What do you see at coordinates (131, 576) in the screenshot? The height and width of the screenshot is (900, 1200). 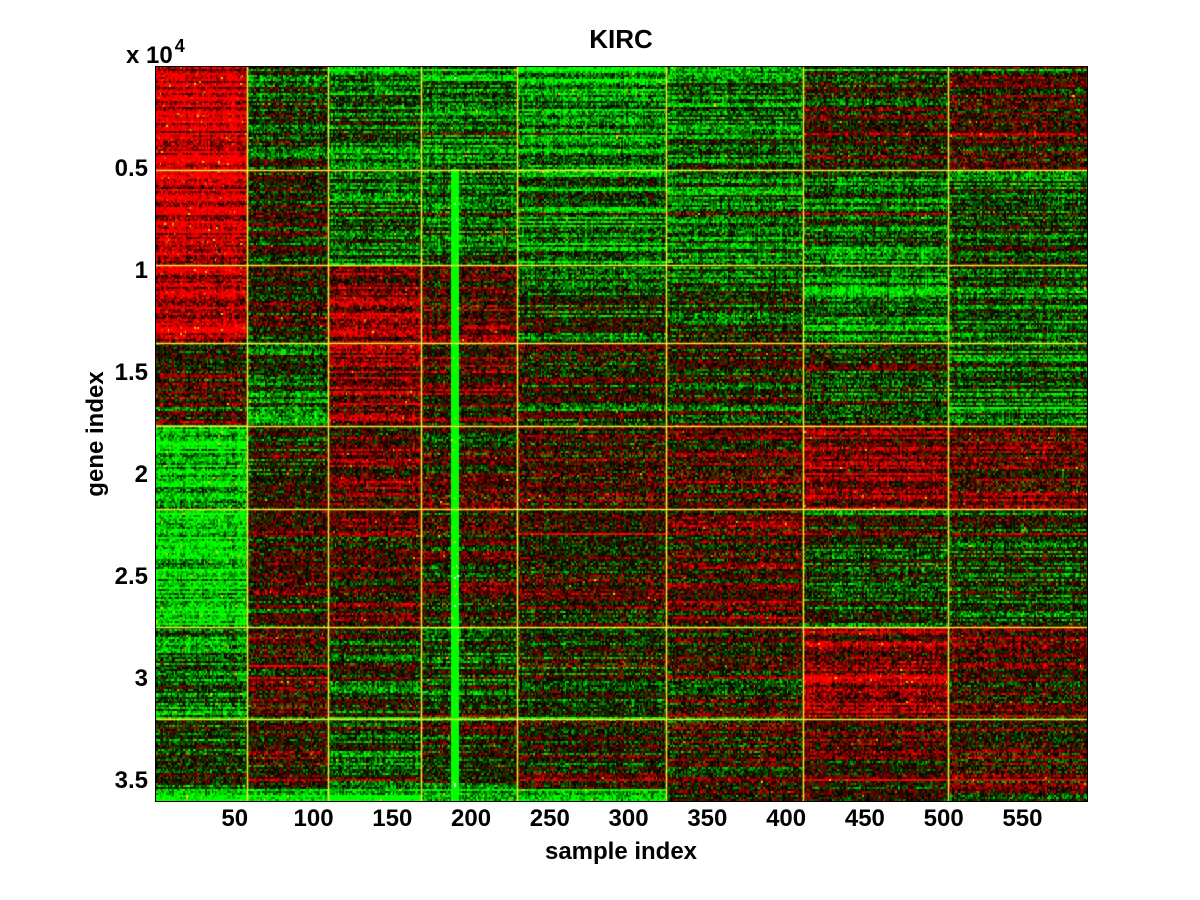 I see `y-tick-label: 2.5` at bounding box center [131, 576].